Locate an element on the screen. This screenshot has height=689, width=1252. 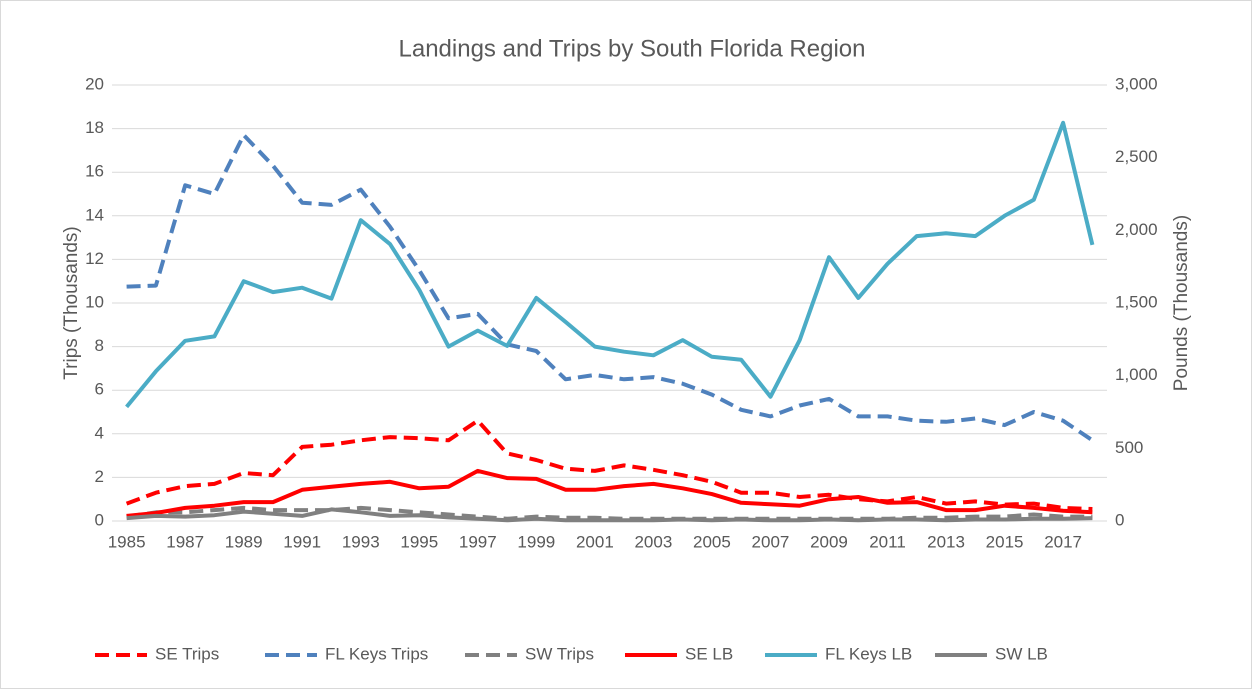
legend-label: SE LB is located at coordinates (709, 653).